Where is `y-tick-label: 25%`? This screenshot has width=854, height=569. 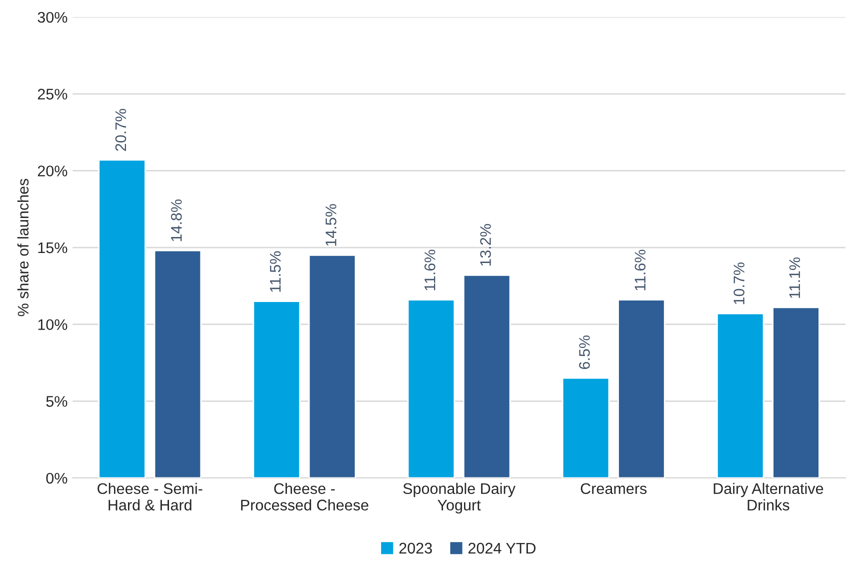 y-tick-label: 25% is located at coordinates (53, 94).